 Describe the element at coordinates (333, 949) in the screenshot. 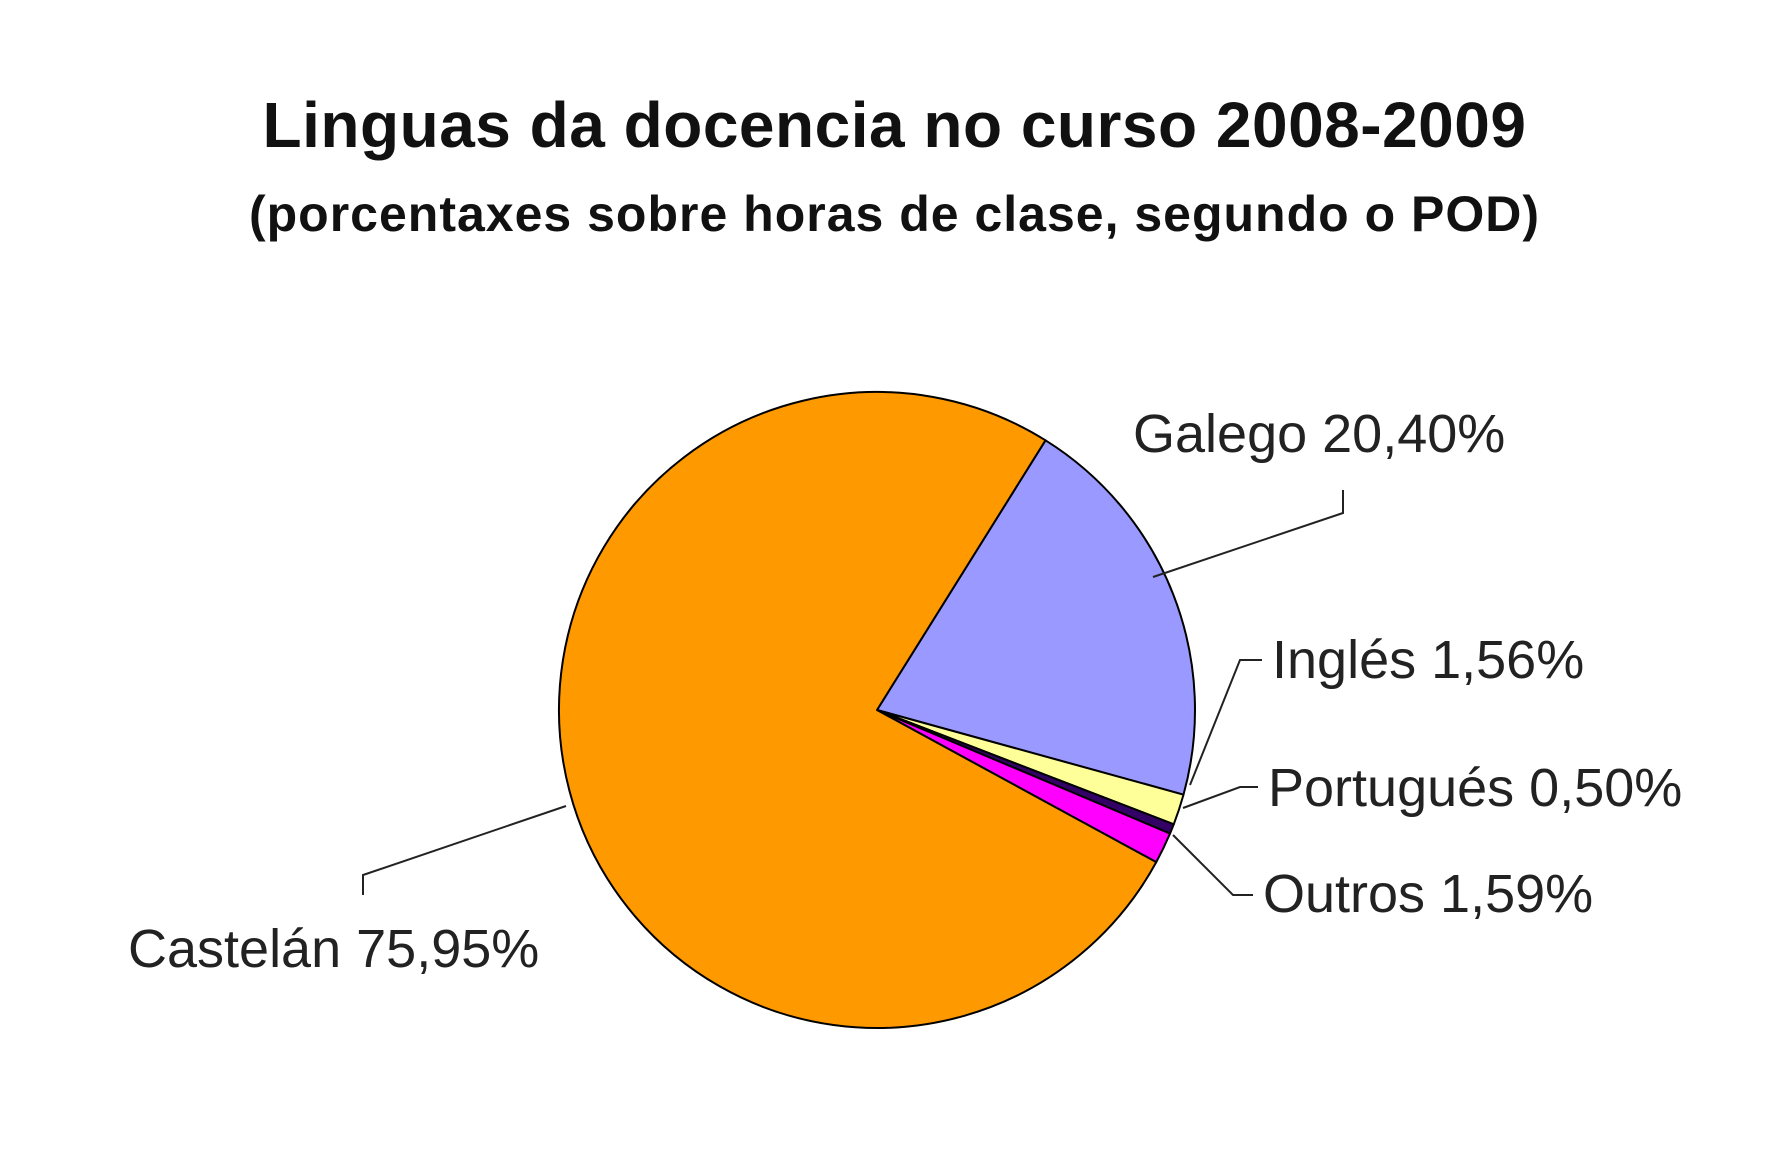

I see `slice-label: Castelán 75,95%` at that location.